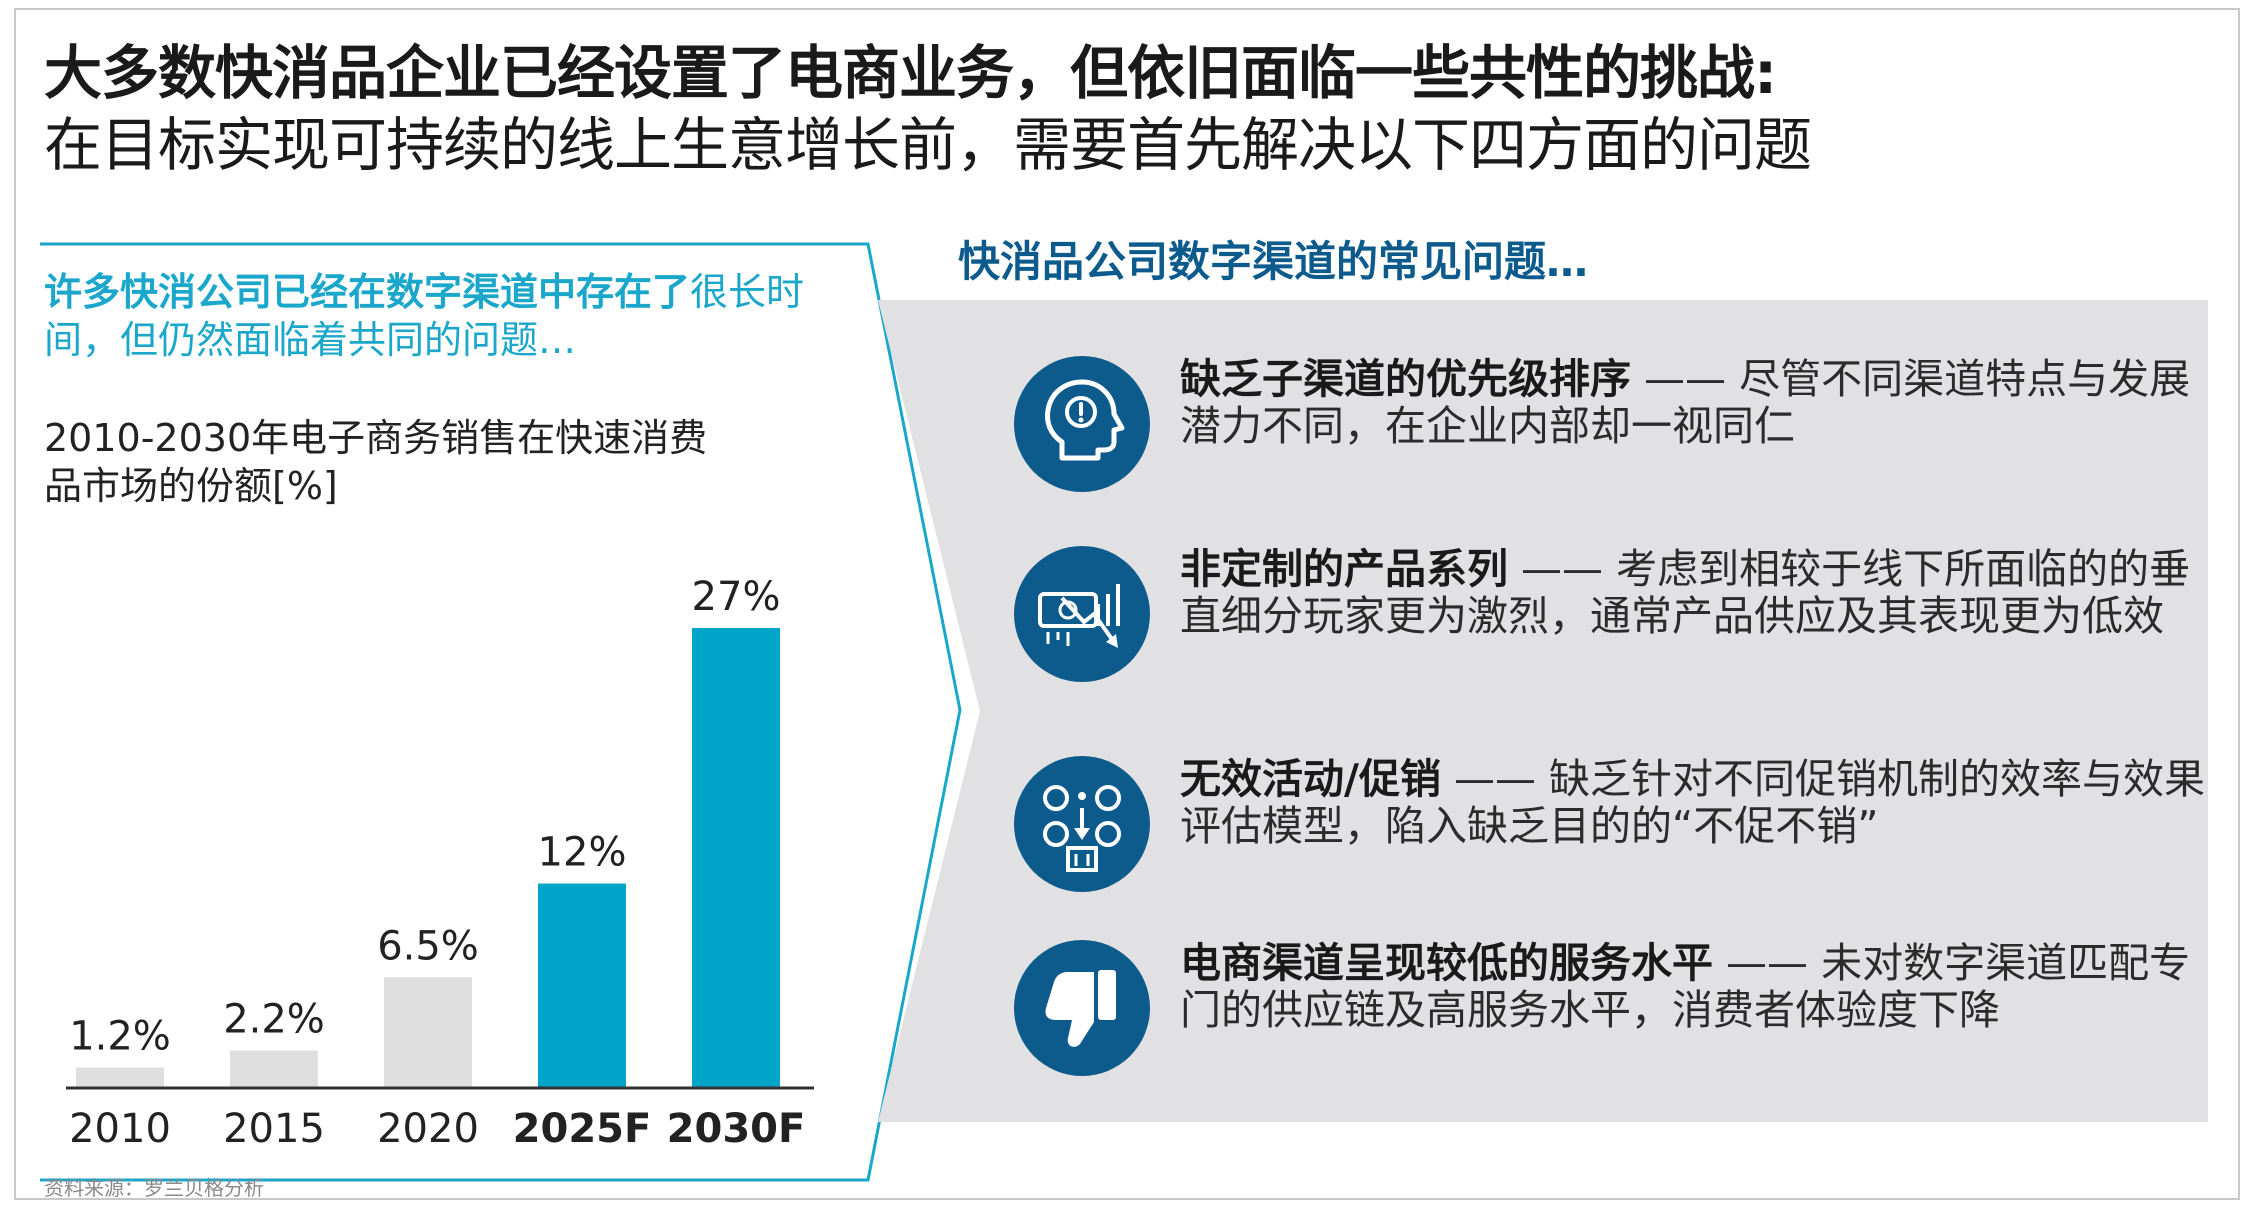 Image resolution: width=2250 pixels, height=1212 pixels. Describe the element at coordinates (428, 1129) in the screenshot. I see `x-tick-label: 2020` at that location.